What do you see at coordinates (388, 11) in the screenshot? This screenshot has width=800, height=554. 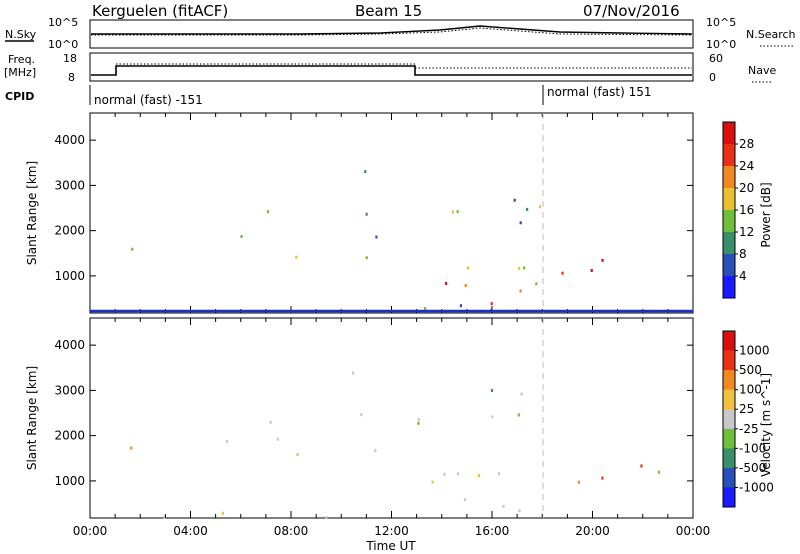 I see `beam-label: Beam 15` at bounding box center [388, 11].